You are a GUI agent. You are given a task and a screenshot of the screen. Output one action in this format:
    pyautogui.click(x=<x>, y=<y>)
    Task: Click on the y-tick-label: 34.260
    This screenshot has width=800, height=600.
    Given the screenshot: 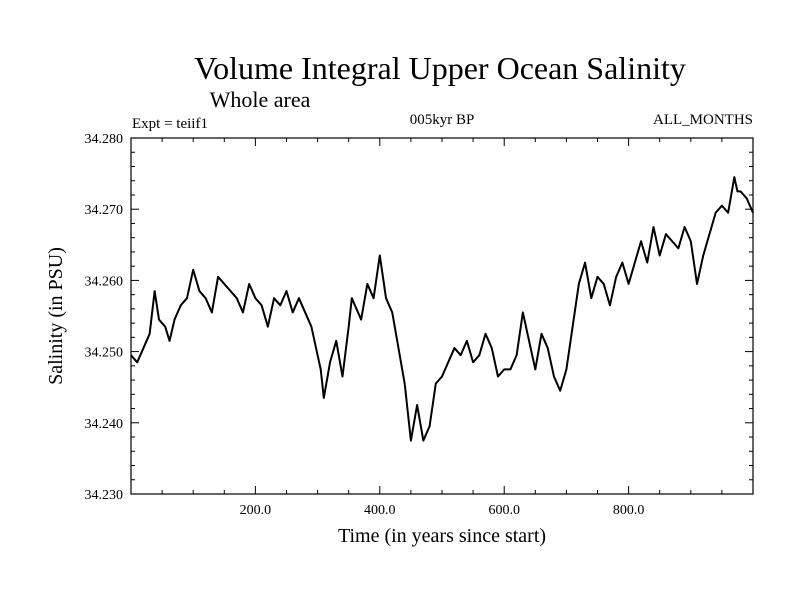 What is the action you would take?
    pyautogui.click(x=104, y=281)
    